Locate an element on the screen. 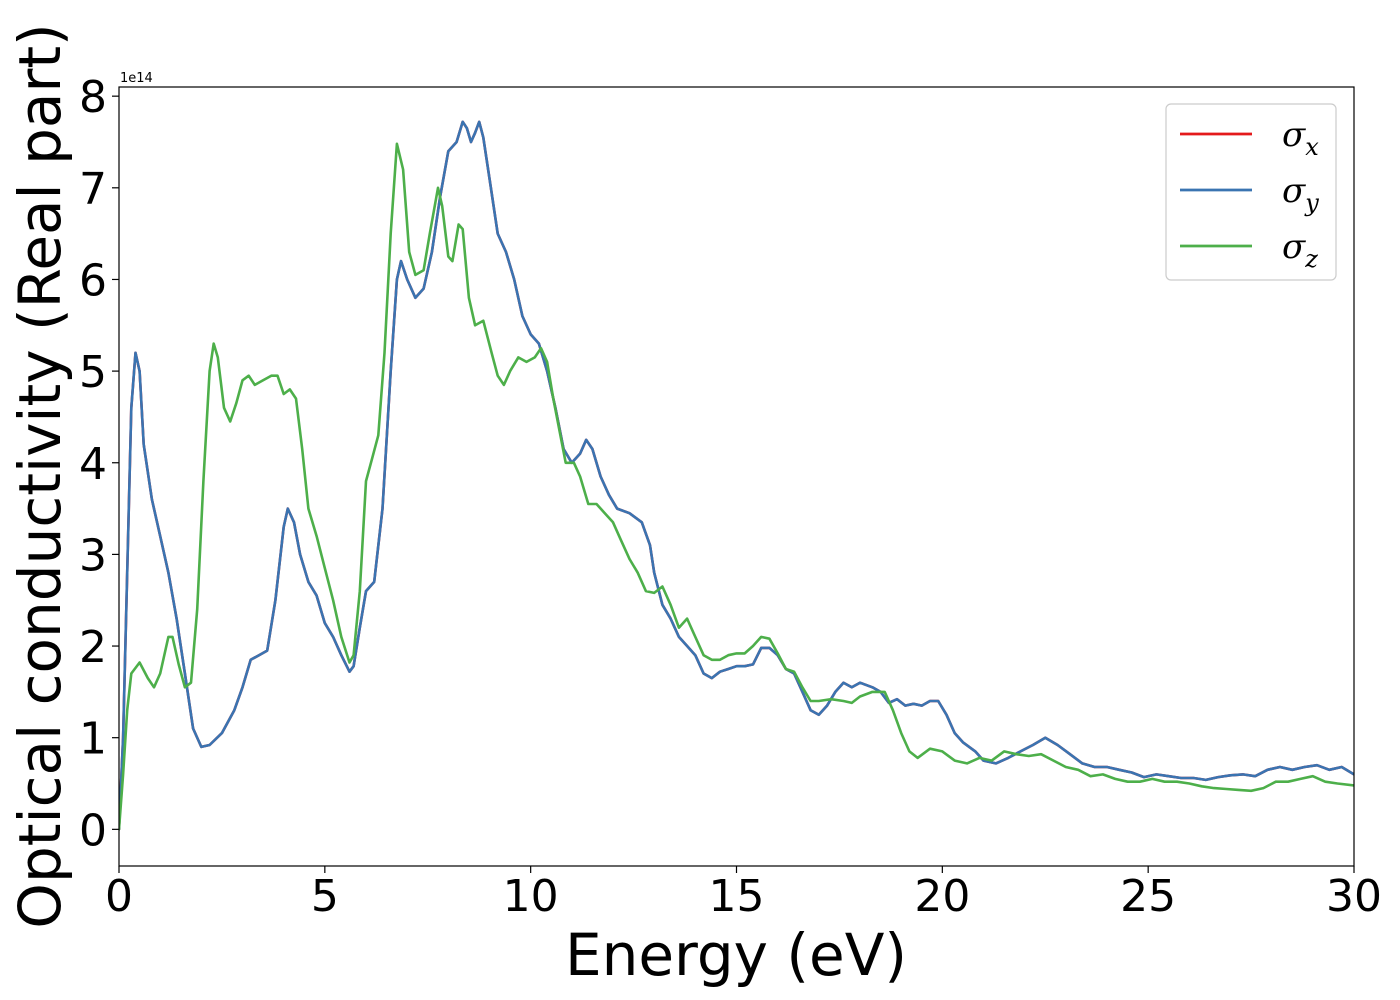  x-axis-ticks: 0 5 10 15 20 25 30 is located at coordinates (743, 894).